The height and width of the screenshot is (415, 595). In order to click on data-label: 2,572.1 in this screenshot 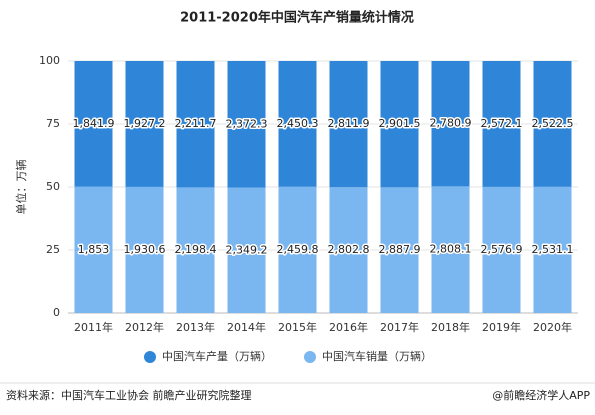, I will do `click(502, 123)`.